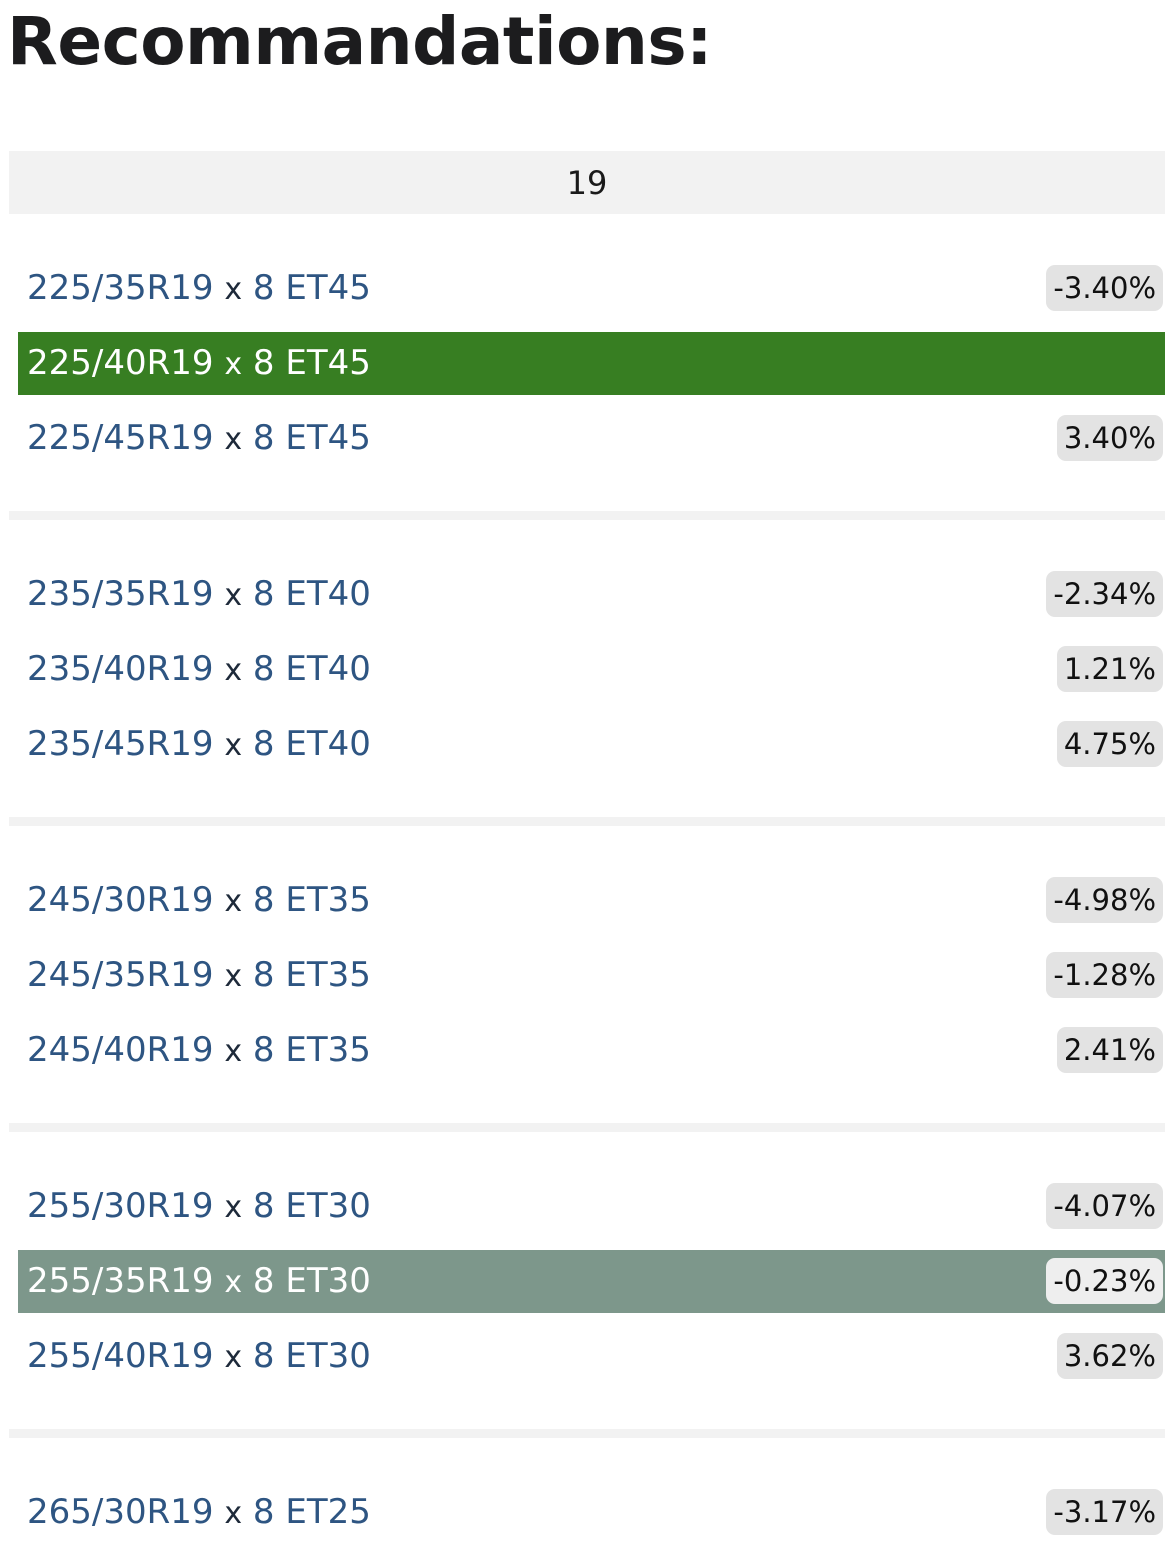  I want to click on tire-size-link: 245/30R19 x 8 ET35, so click(199, 900).